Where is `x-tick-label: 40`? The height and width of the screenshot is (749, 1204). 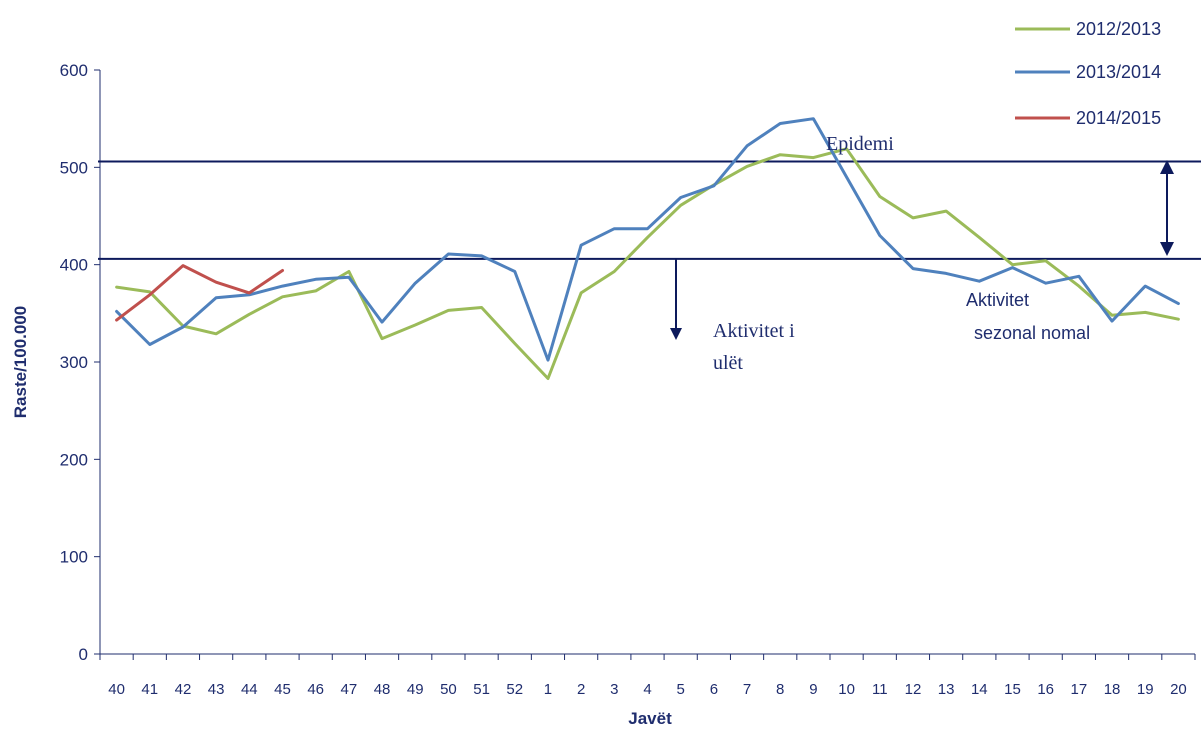
x-tick-label: 40 is located at coordinates (116, 689).